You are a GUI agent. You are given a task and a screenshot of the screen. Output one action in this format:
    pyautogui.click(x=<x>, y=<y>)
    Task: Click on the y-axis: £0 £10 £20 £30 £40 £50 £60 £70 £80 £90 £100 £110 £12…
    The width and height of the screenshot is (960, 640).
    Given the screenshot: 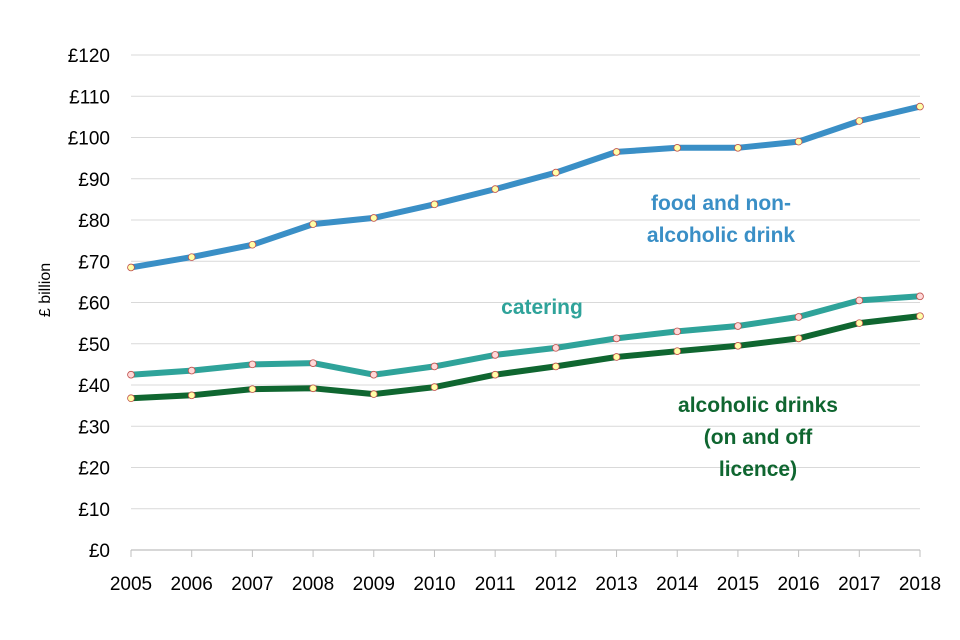 What is the action you would take?
    pyautogui.click(x=89, y=304)
    